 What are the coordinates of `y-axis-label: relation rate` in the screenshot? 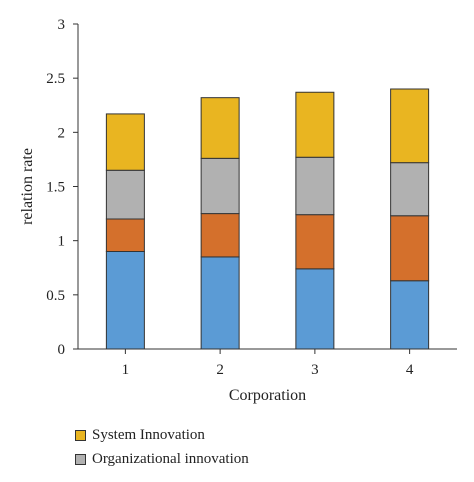 It's located at (27, 186).